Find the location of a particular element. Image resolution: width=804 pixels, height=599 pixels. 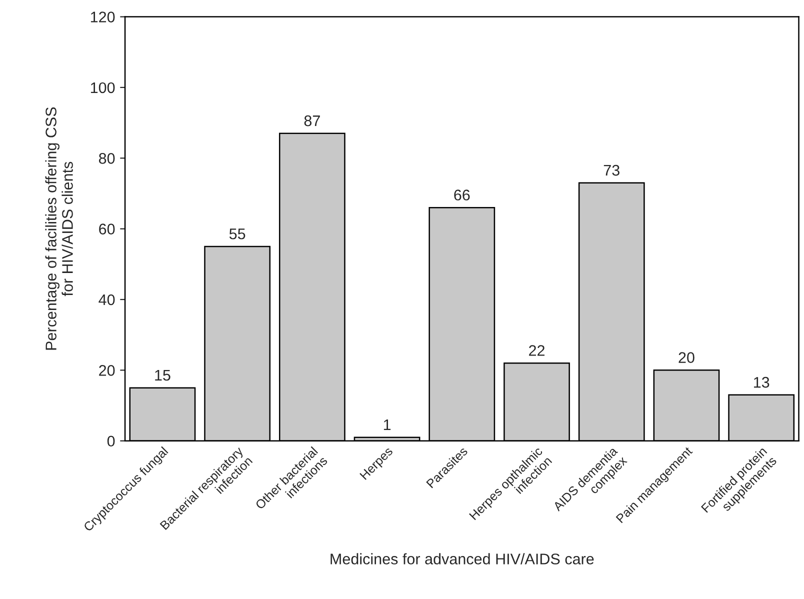

y-tick-label: 60 is located at coordinates (107, 229).